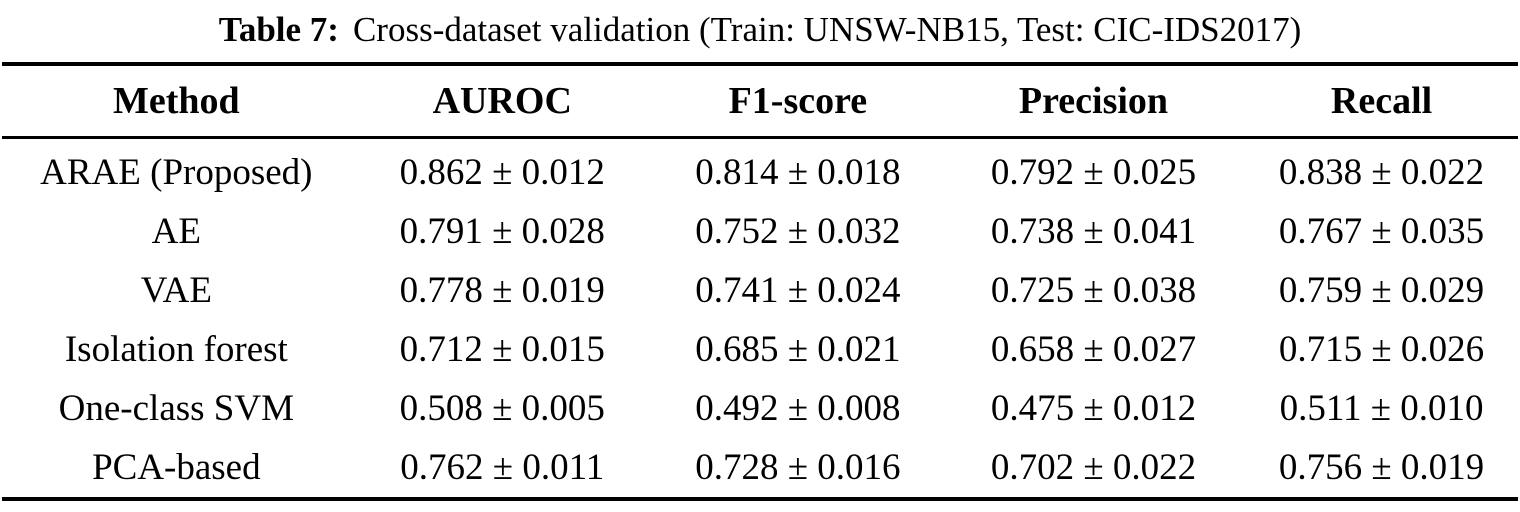 This screenshot has width=1520, height=512. I want to click on cell-f1-score: 0.685 ± 0.021, so click(798, 349).